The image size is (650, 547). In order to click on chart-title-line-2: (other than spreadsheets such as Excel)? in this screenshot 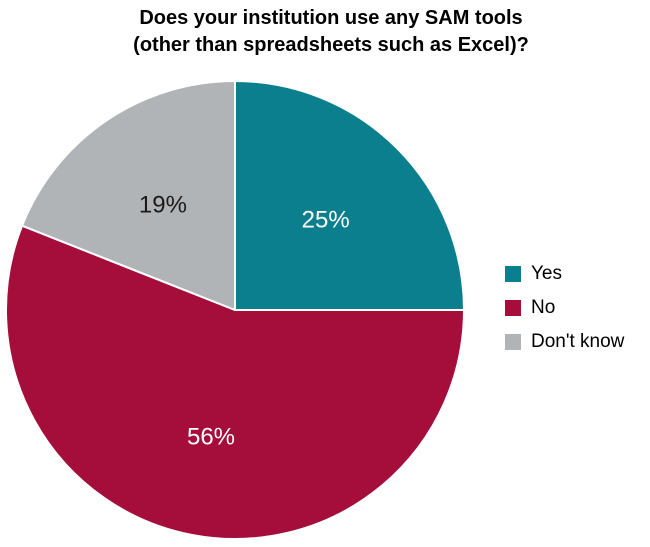, I will do `click(331, 45)`.